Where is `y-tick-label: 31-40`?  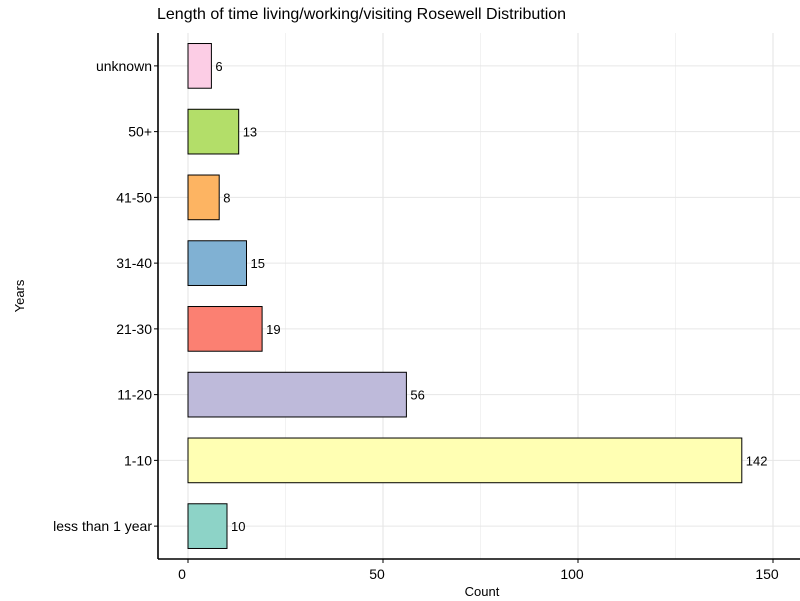 y-tick-label: 31-40 is located at coordinates (134, 263).